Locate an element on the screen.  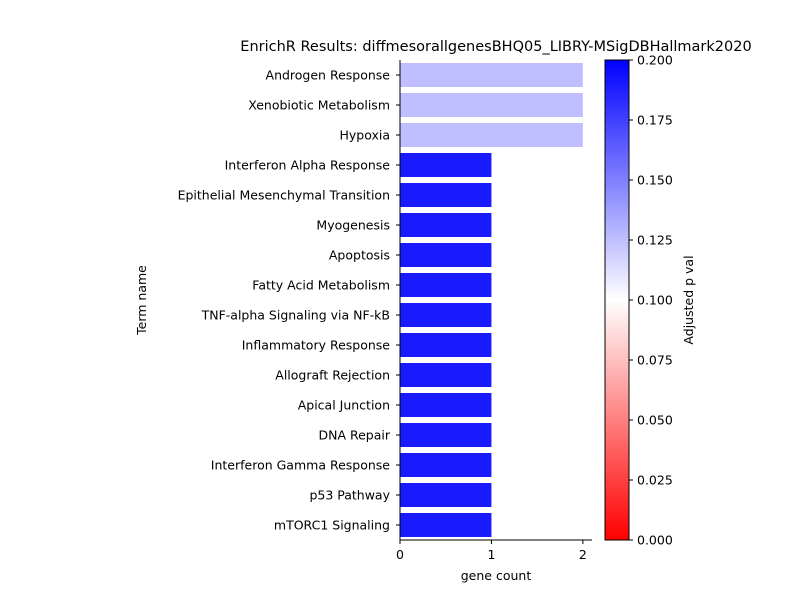
colorbar-tick-label: 0.050 is located at coordinates (655, 420).